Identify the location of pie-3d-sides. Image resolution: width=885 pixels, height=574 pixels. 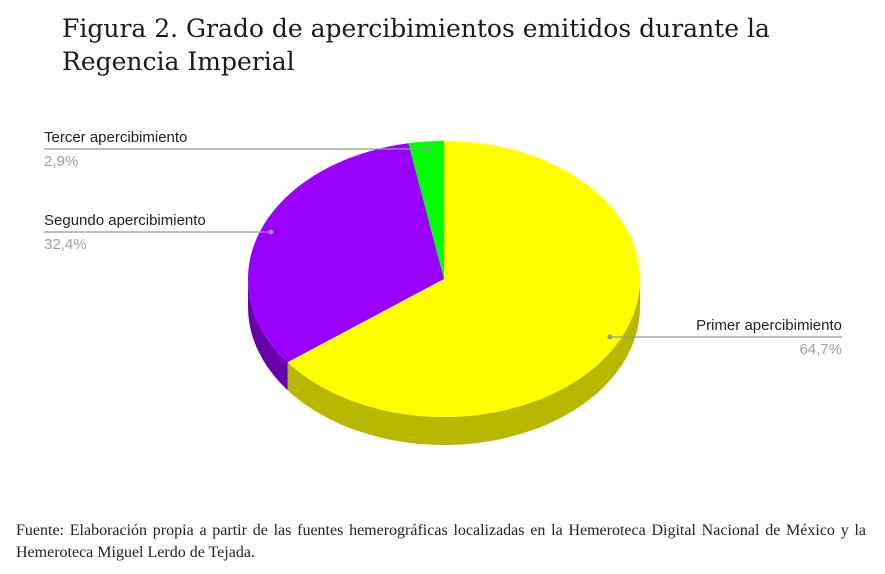
(444, 362).